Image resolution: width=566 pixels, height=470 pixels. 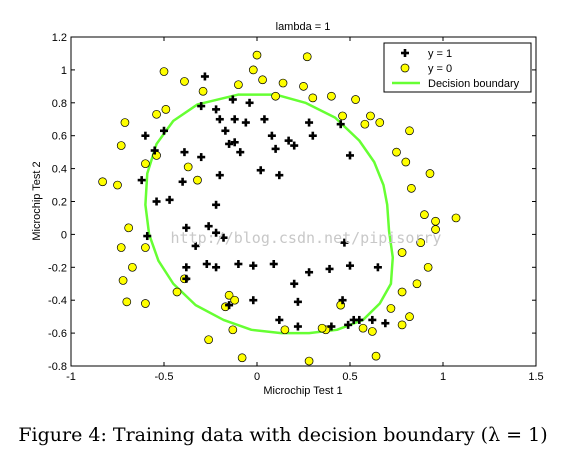 I want to click on legend-label-boundary: Decision boundary, so click(x=474, y=84).